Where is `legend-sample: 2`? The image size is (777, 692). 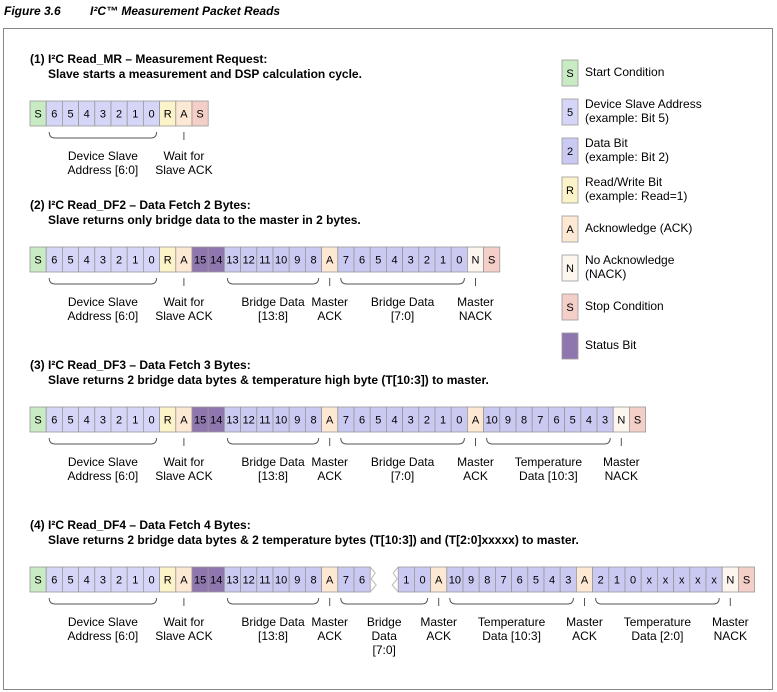 legend-sample: 2 is located at coordinates (570, 152).